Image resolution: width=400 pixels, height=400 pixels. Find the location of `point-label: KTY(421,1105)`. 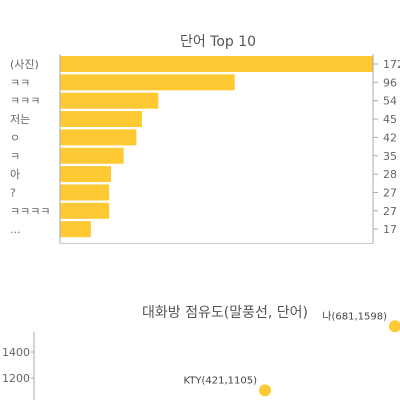

point-label: KTY(421,1105) is located at coordinates (220, 380).